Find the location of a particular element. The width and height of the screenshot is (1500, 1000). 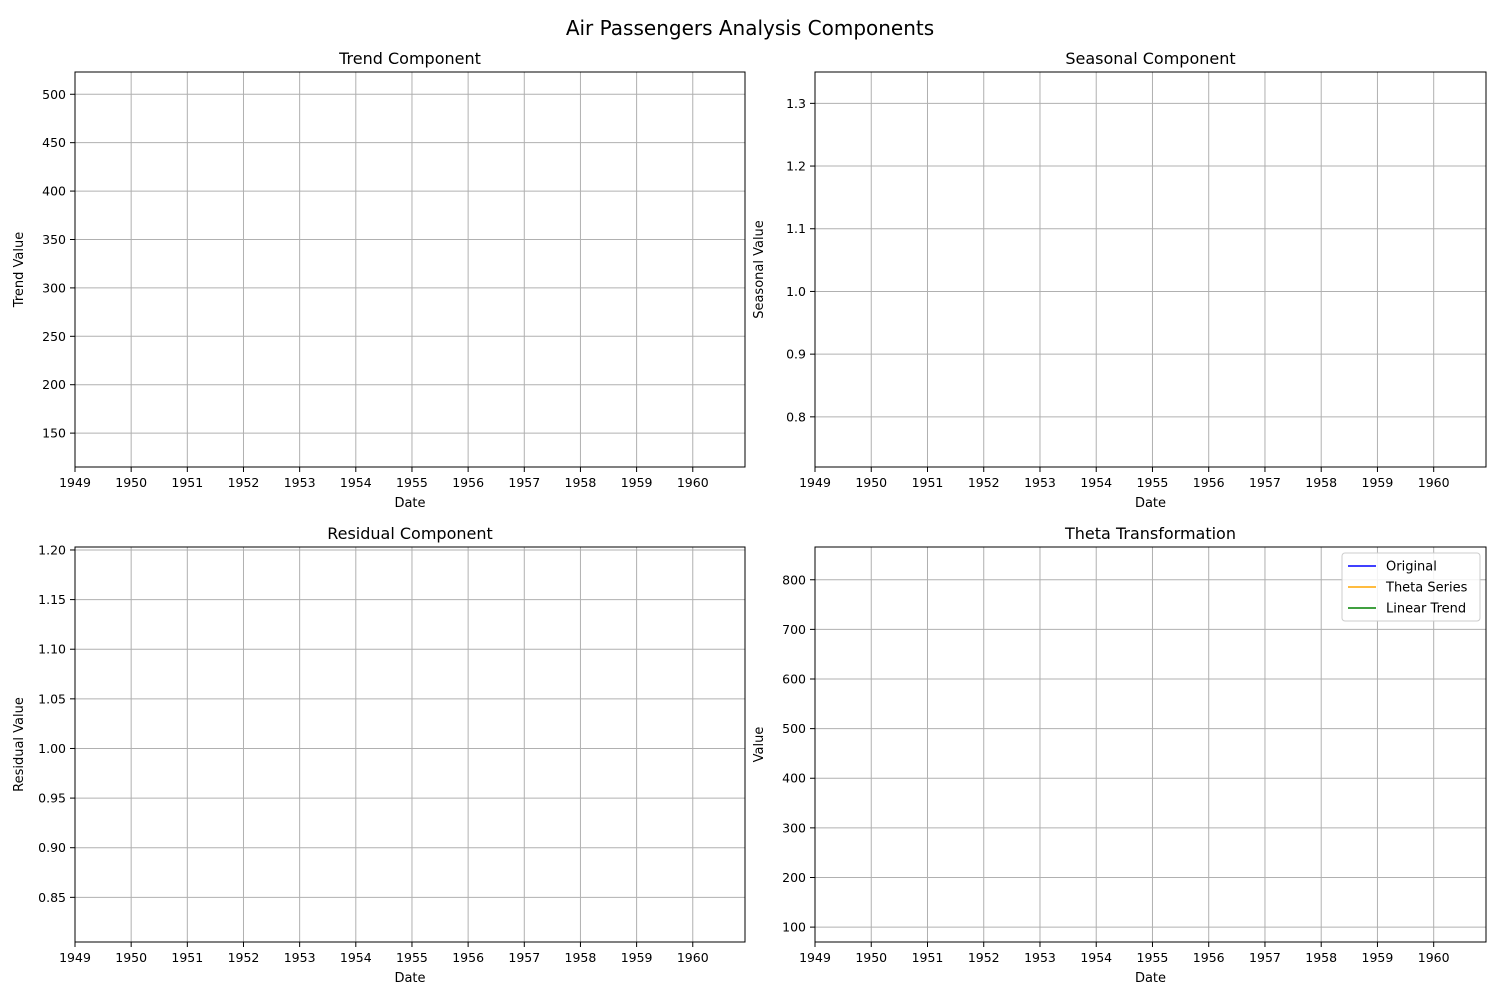

y-tick-label: 0.8 is located at coordinates (796, 416).